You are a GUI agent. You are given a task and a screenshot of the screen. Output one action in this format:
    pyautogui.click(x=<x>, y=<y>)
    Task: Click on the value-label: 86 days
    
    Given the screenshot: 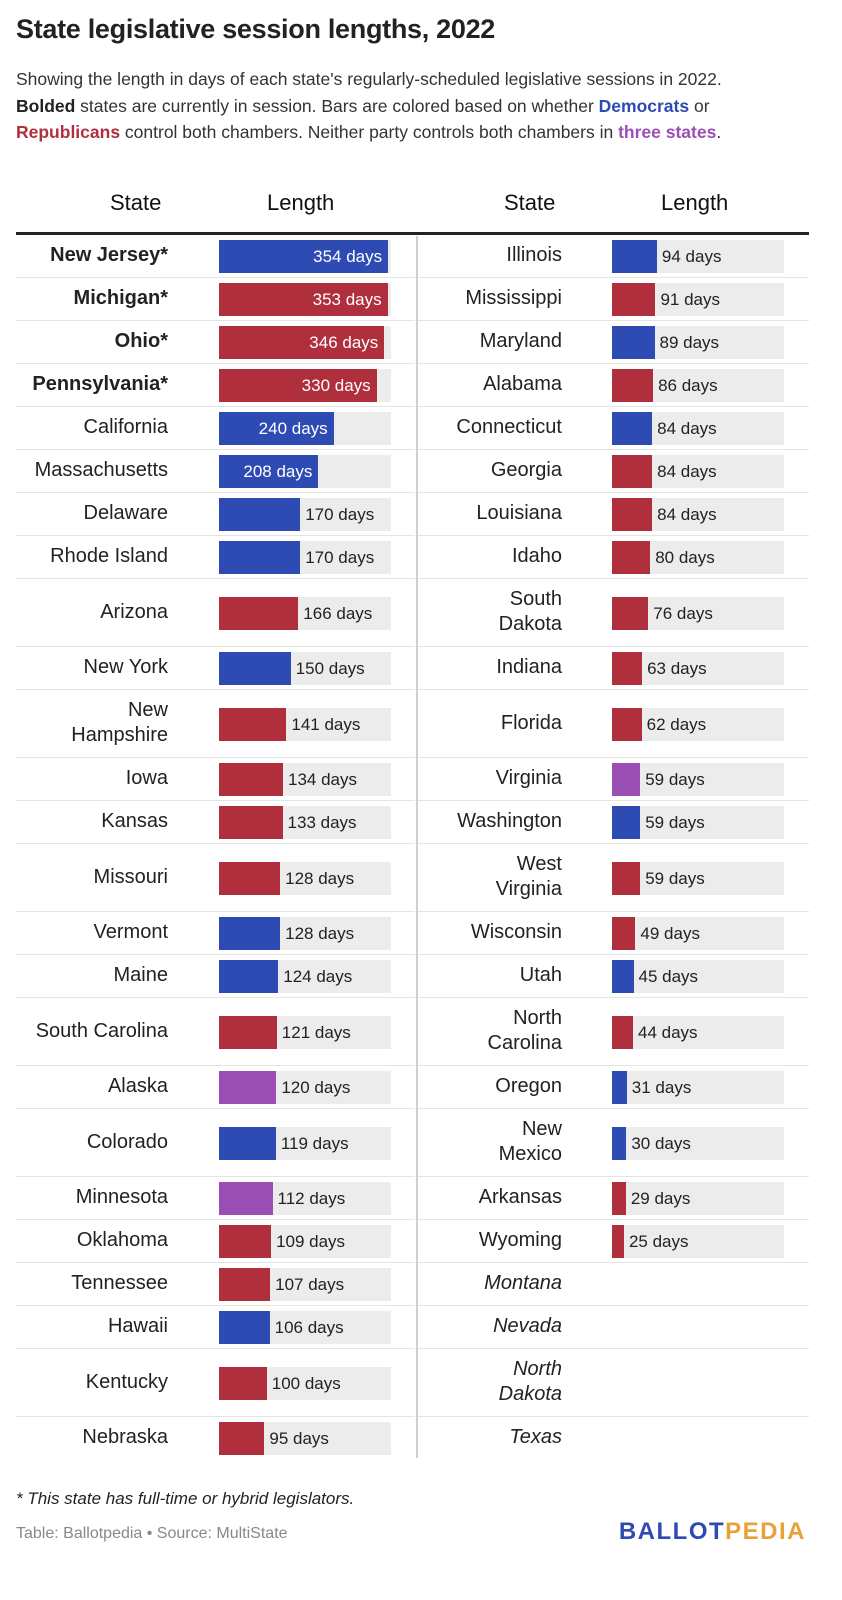 What is the action you would take?
    pyautogui.click(x=688, y=385)
    